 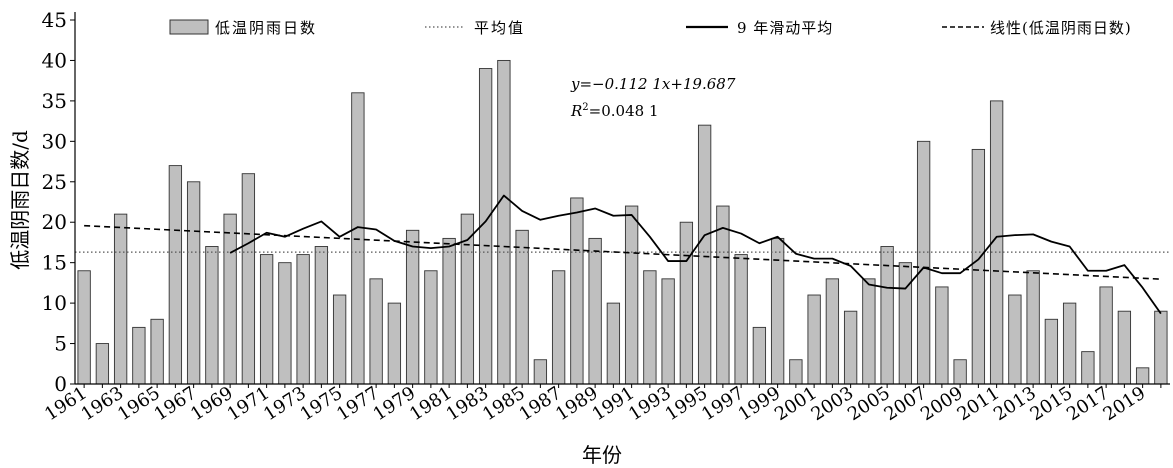 I want to click on bar-1998, so click(x=759, y=355).